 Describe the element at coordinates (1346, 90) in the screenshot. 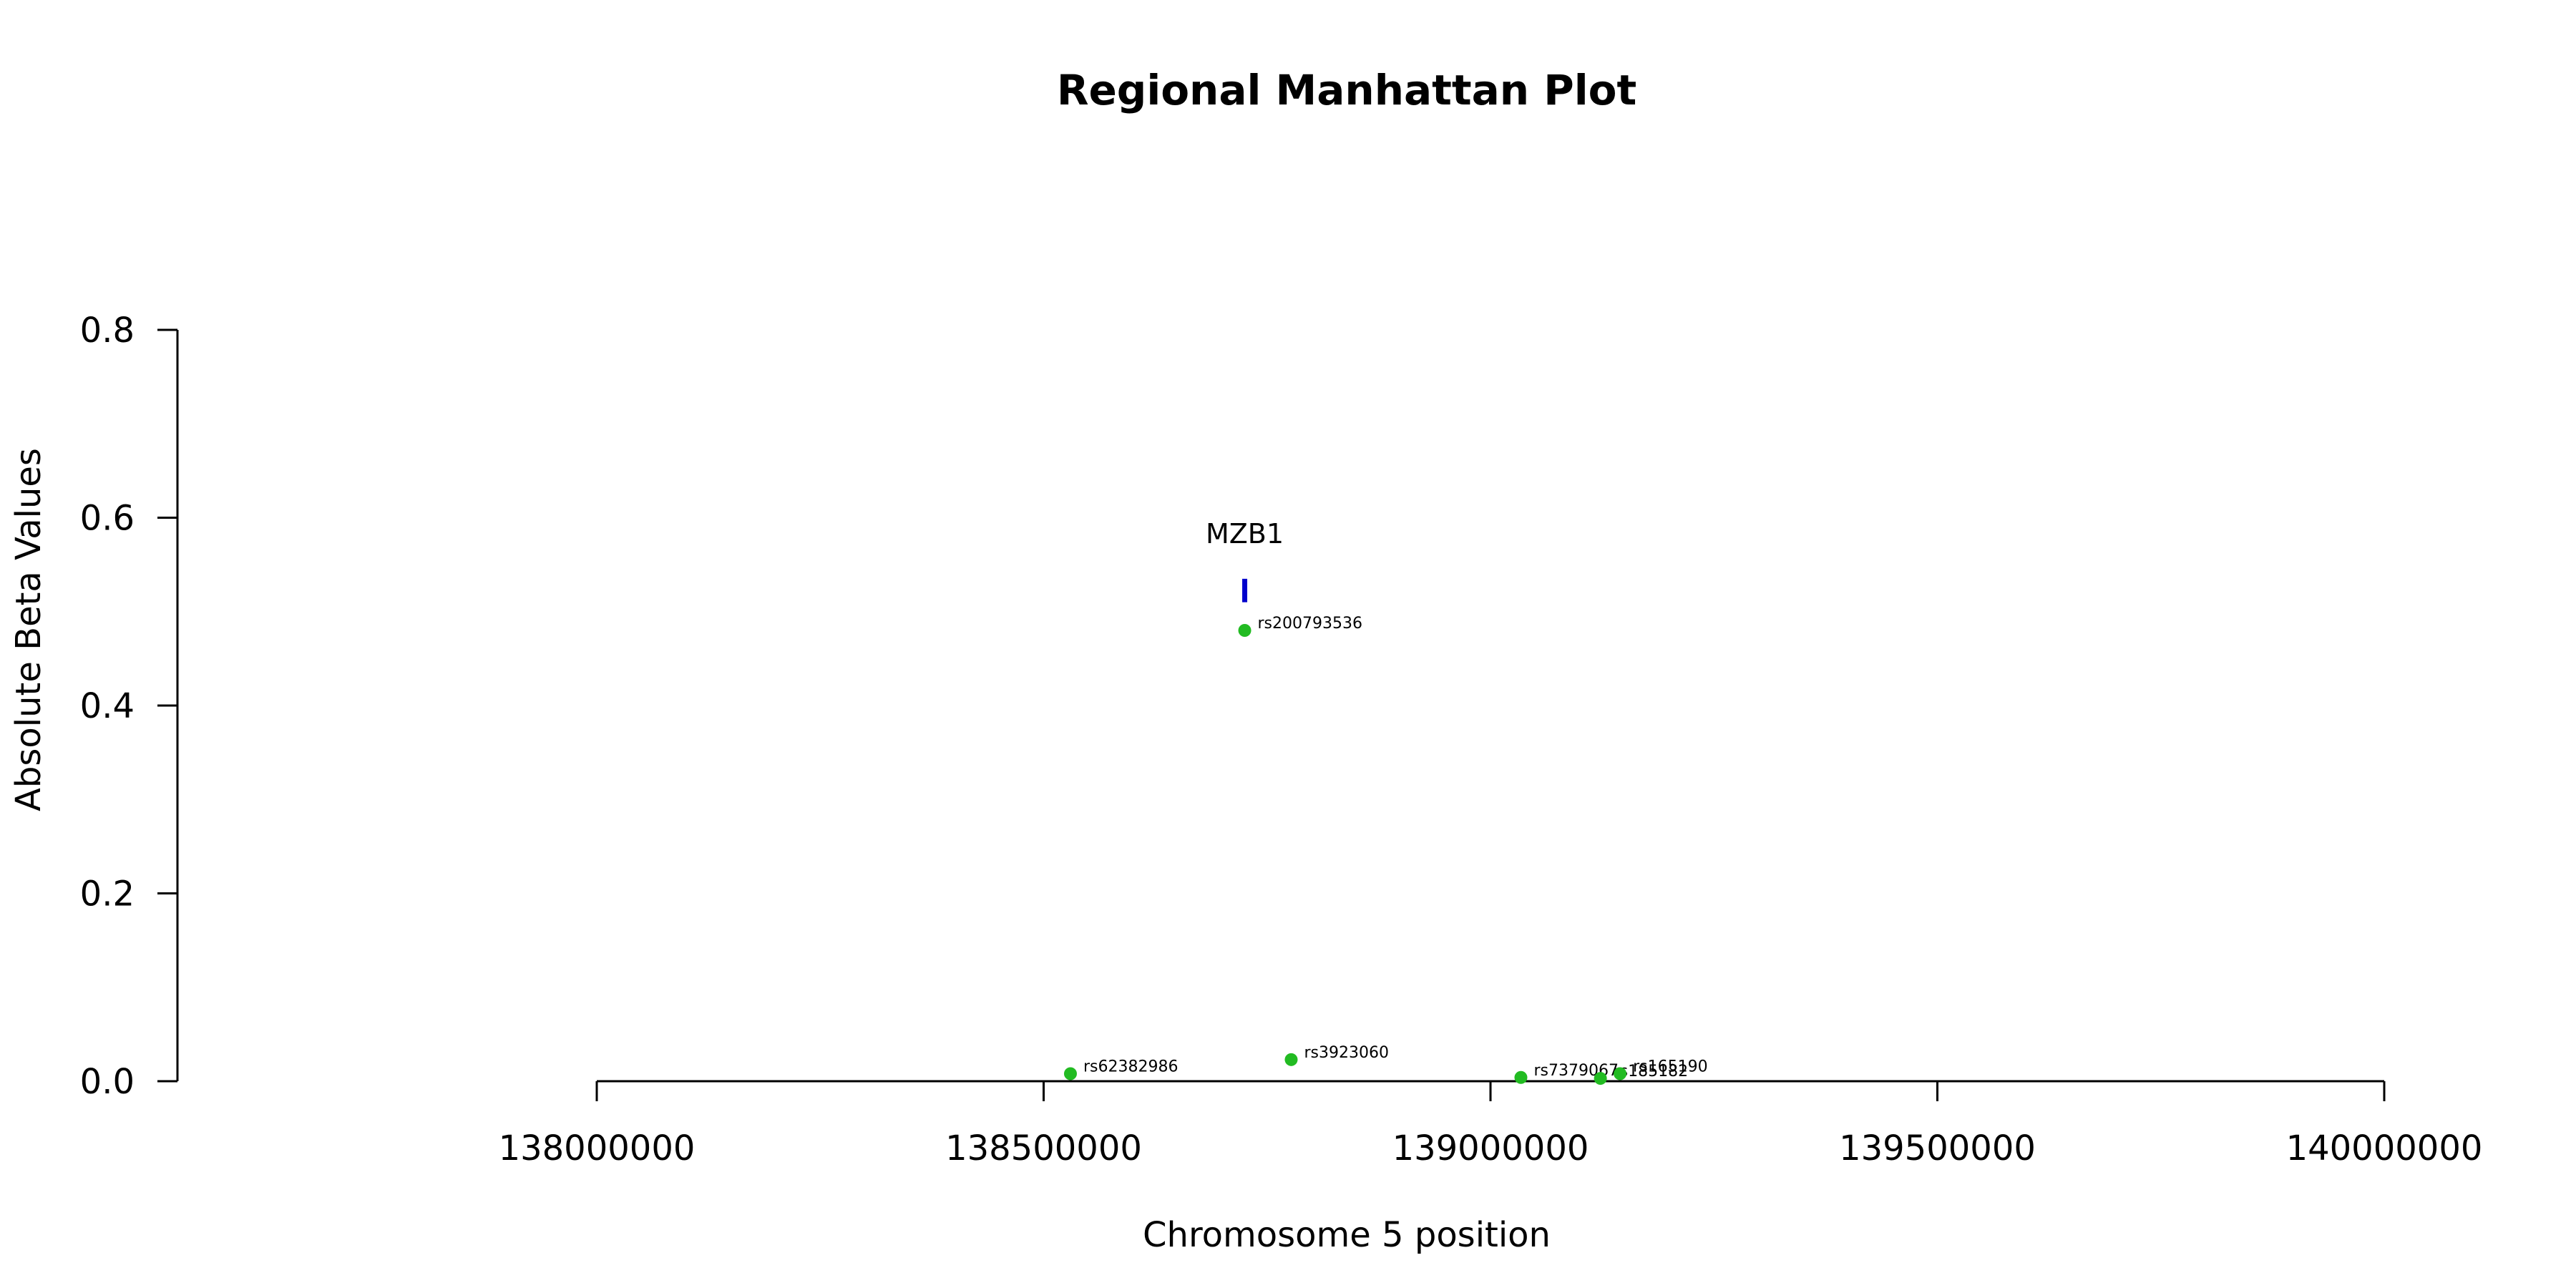

I see `chart-title: Regional Manhattan Plot` at that location.